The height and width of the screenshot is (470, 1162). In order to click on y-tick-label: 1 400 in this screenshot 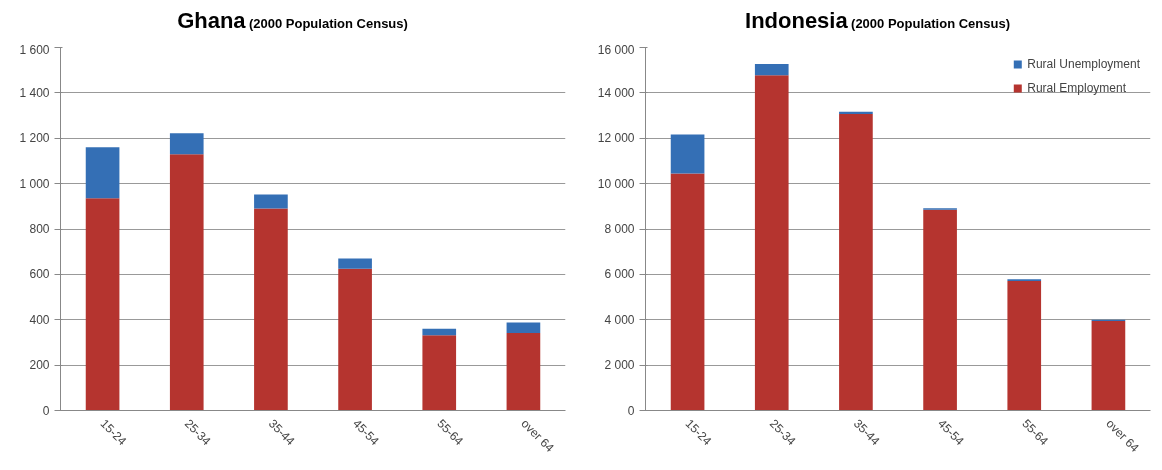, I will do `click(34, 92)`.